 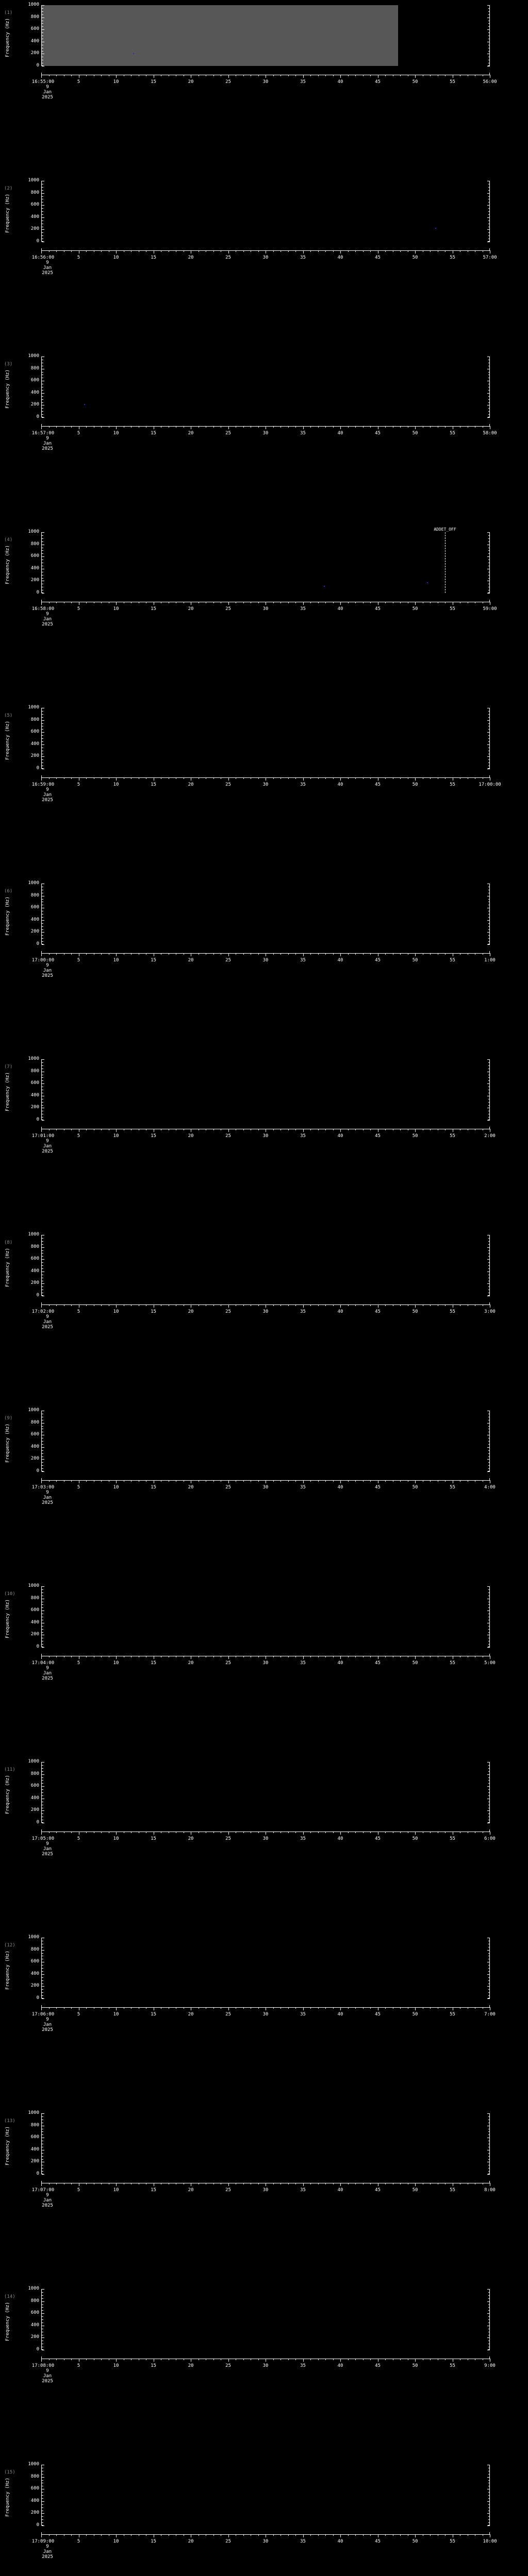 What do you see at coordinates (34, 2325) in the screenshot?
I see `y-tick-label: 400` at bounding box center [34, 2325].